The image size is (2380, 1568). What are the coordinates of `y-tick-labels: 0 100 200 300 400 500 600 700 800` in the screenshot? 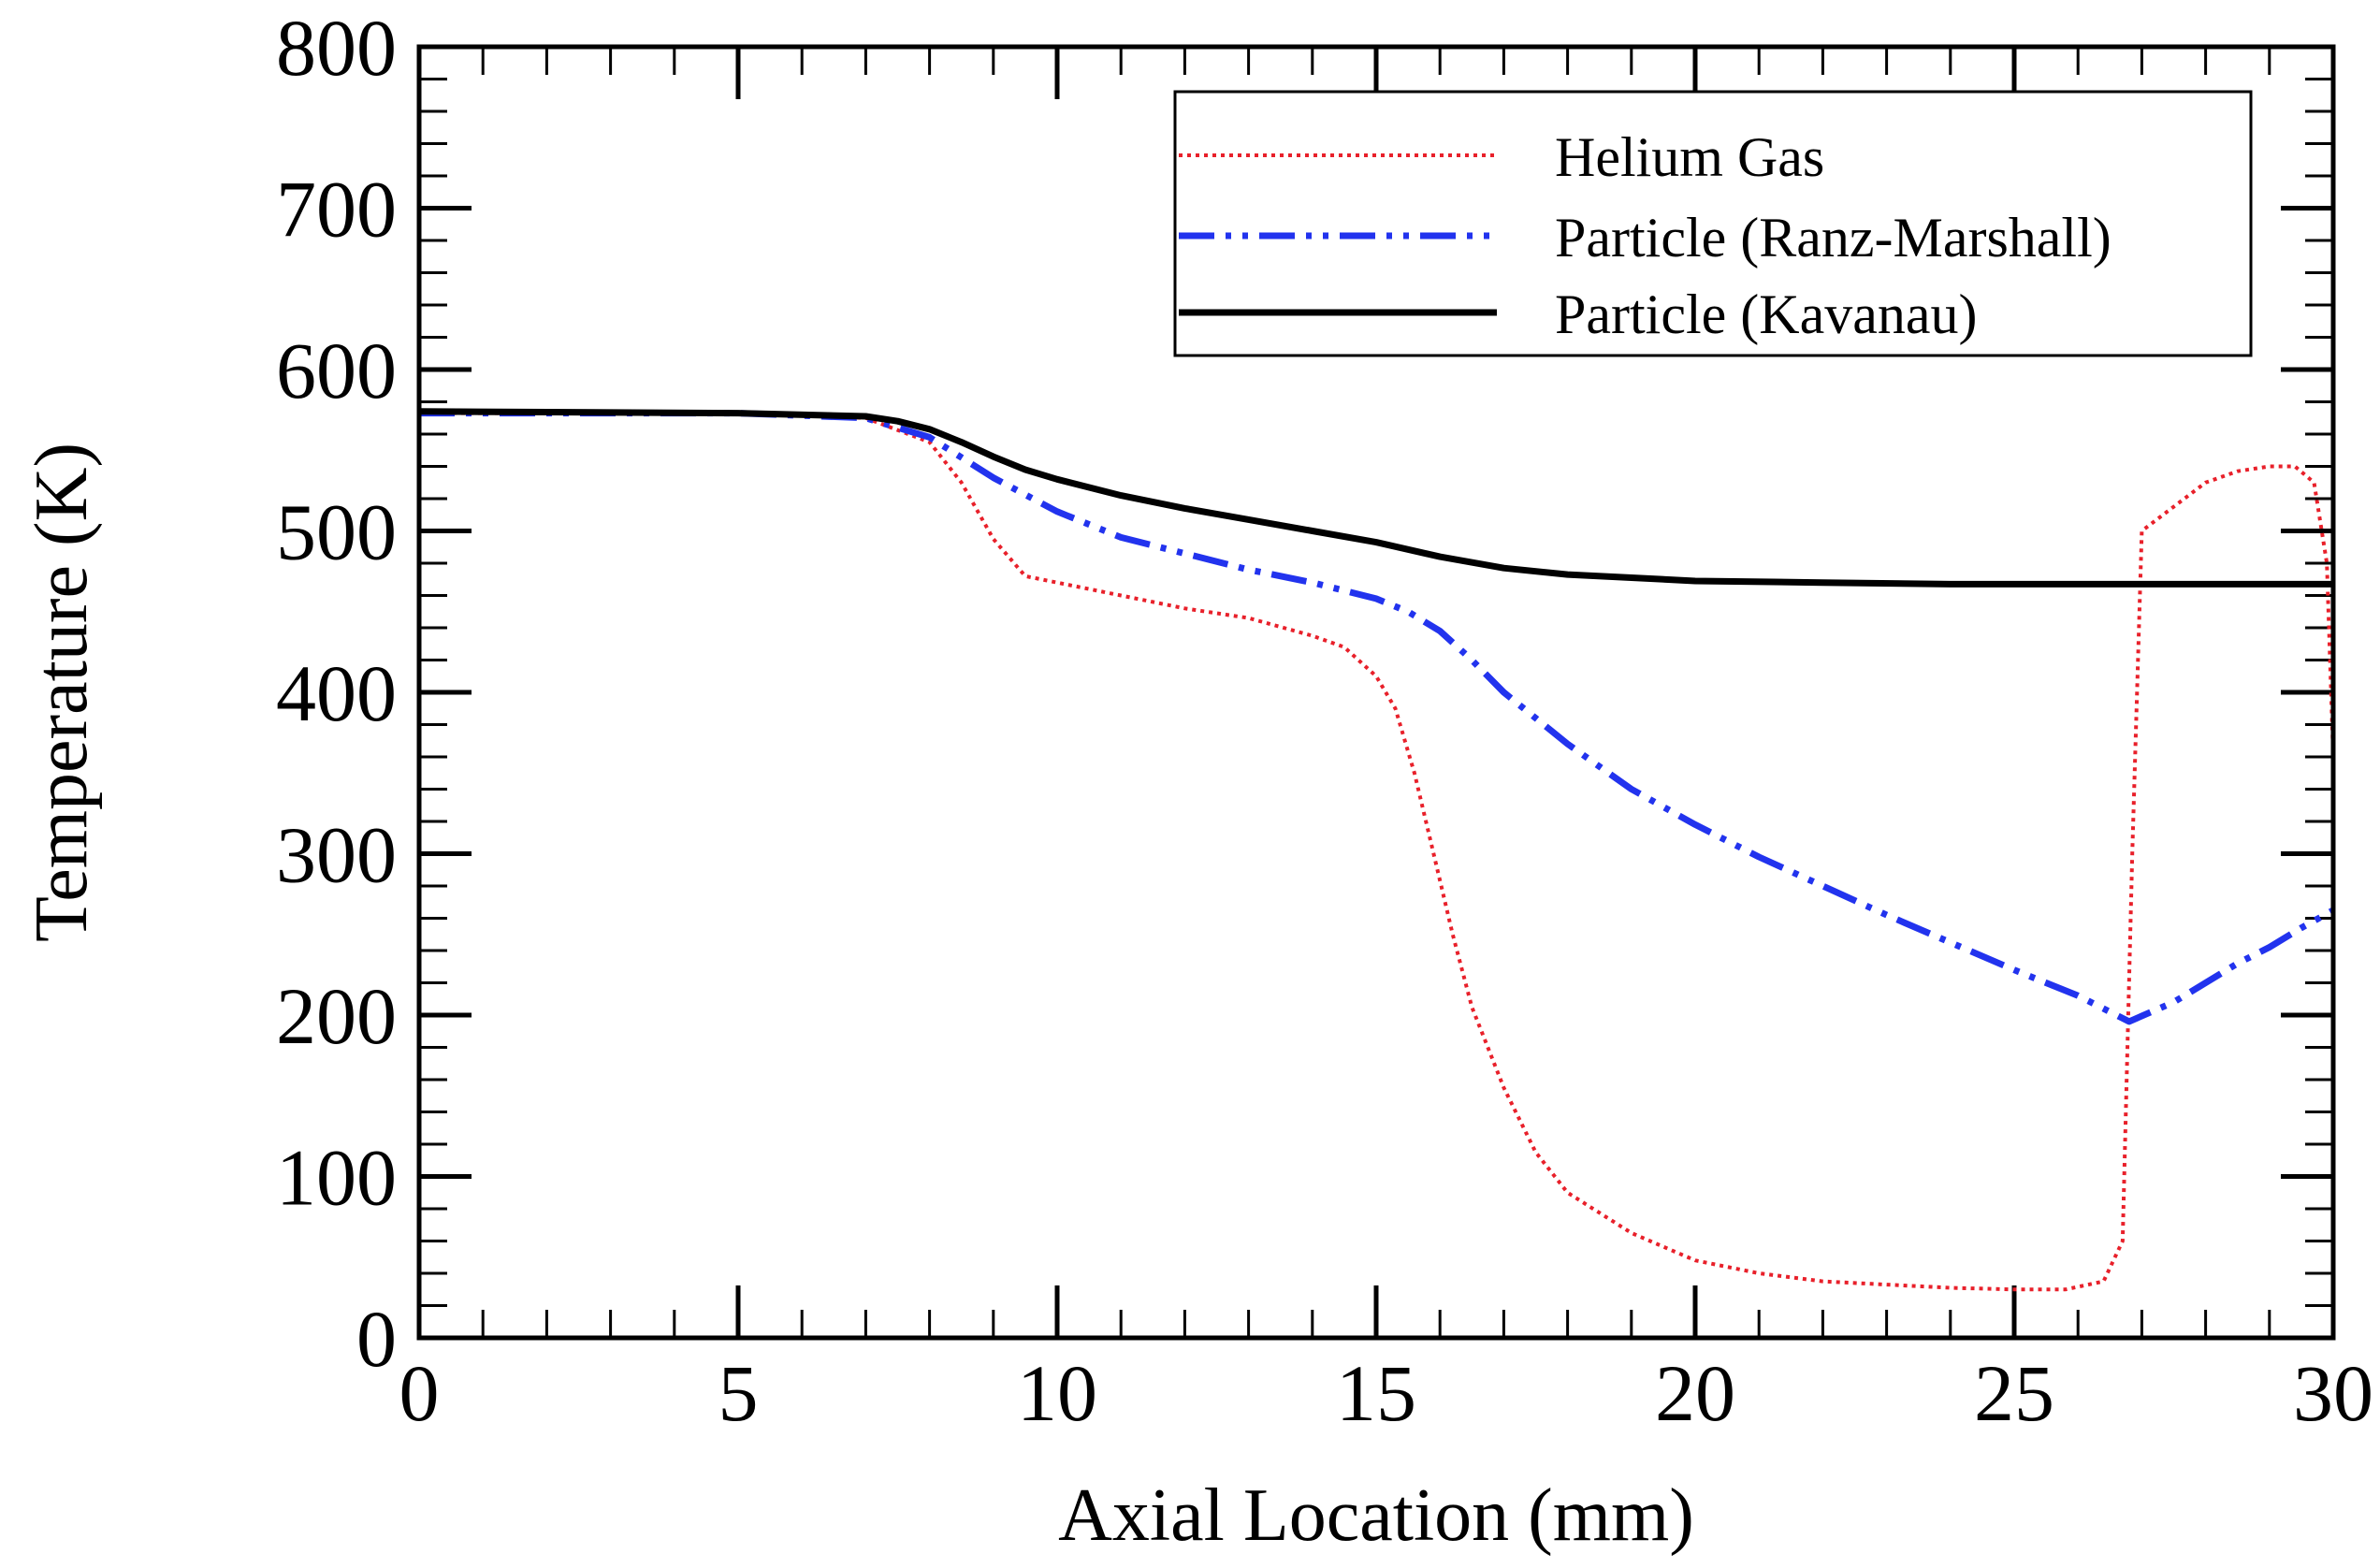 It's located at (336, 694).